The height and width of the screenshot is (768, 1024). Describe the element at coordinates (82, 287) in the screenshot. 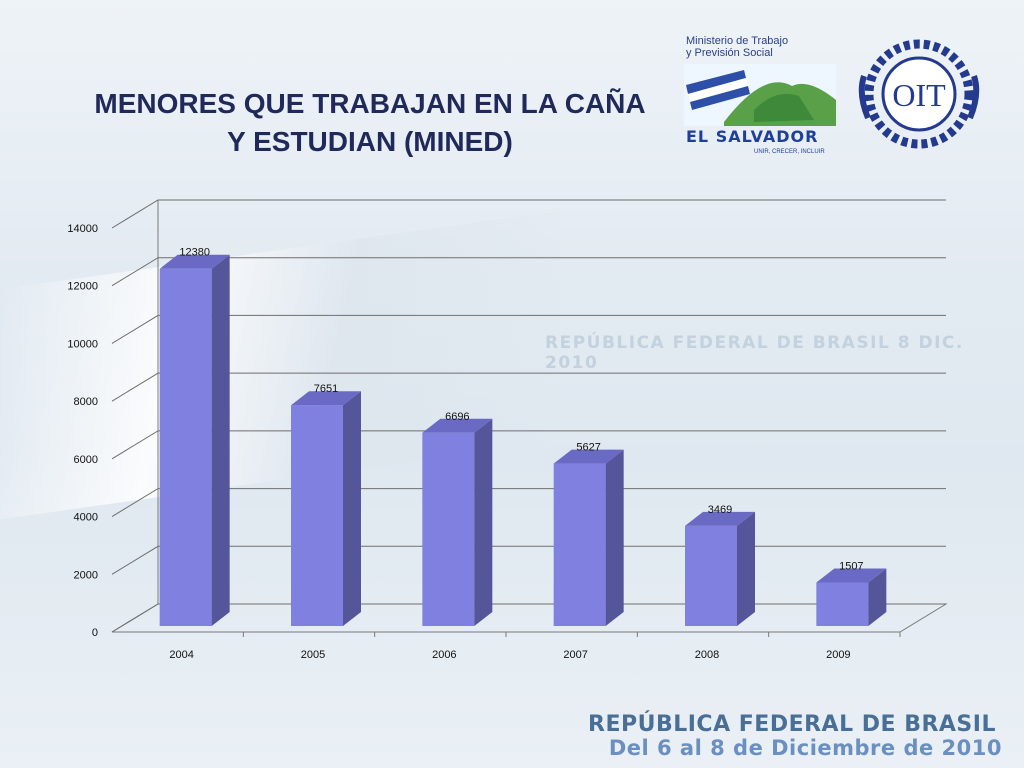

I see `y-tick-label: 12000` at that location.